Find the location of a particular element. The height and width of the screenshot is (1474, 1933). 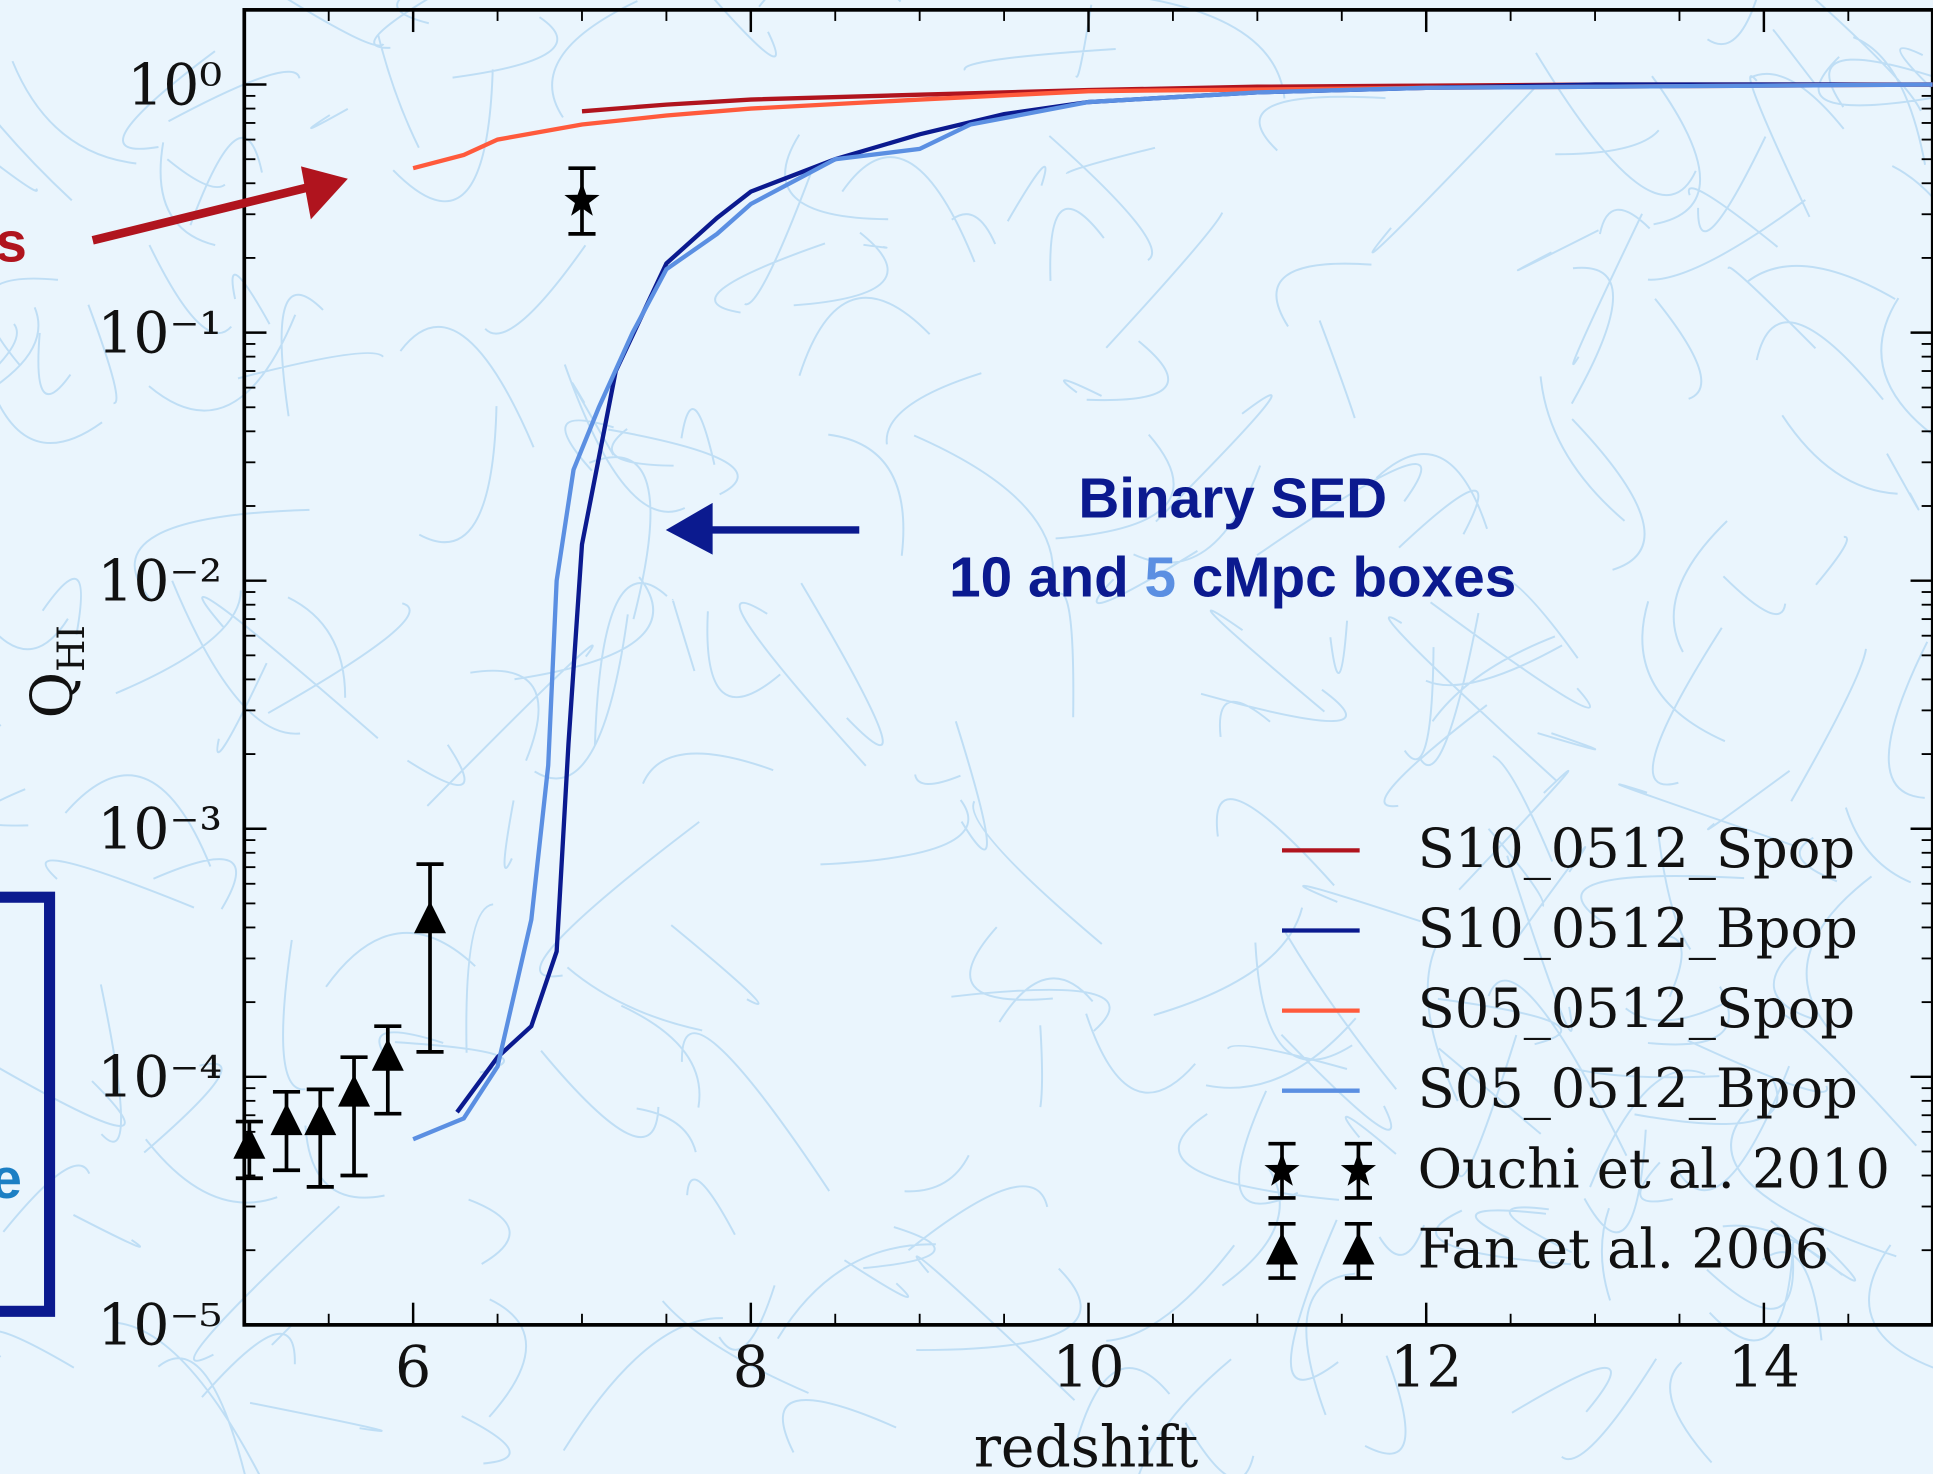

navy-box is located at coordinates (28, 1104).